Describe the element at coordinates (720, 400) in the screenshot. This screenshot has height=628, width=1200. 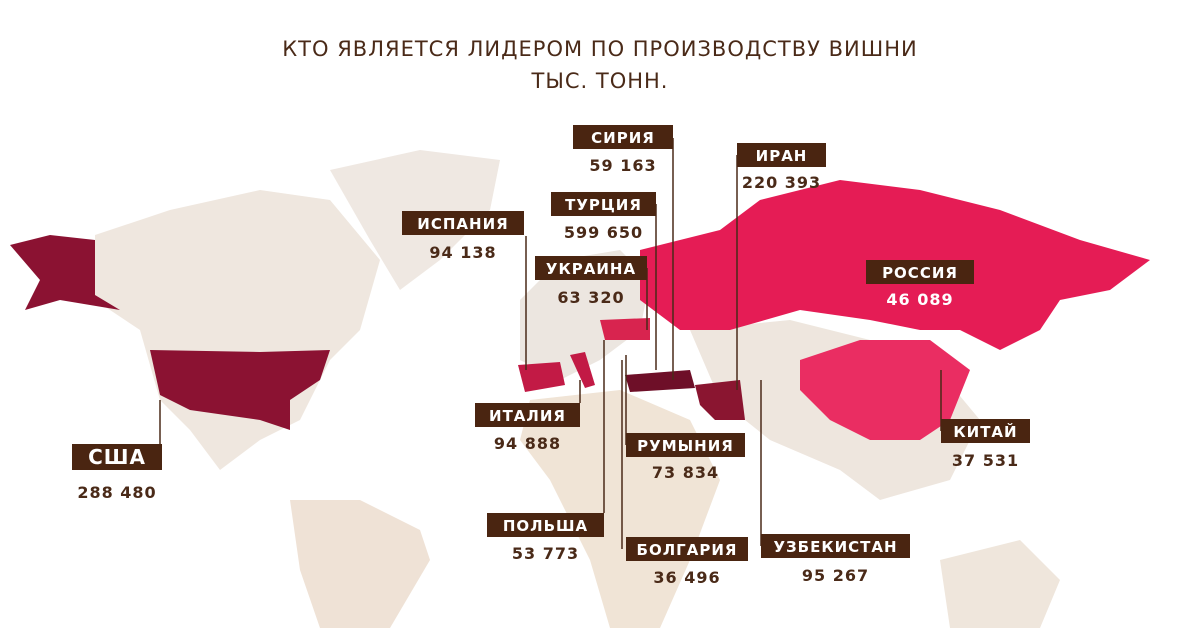
I see `country-iran` at that location.